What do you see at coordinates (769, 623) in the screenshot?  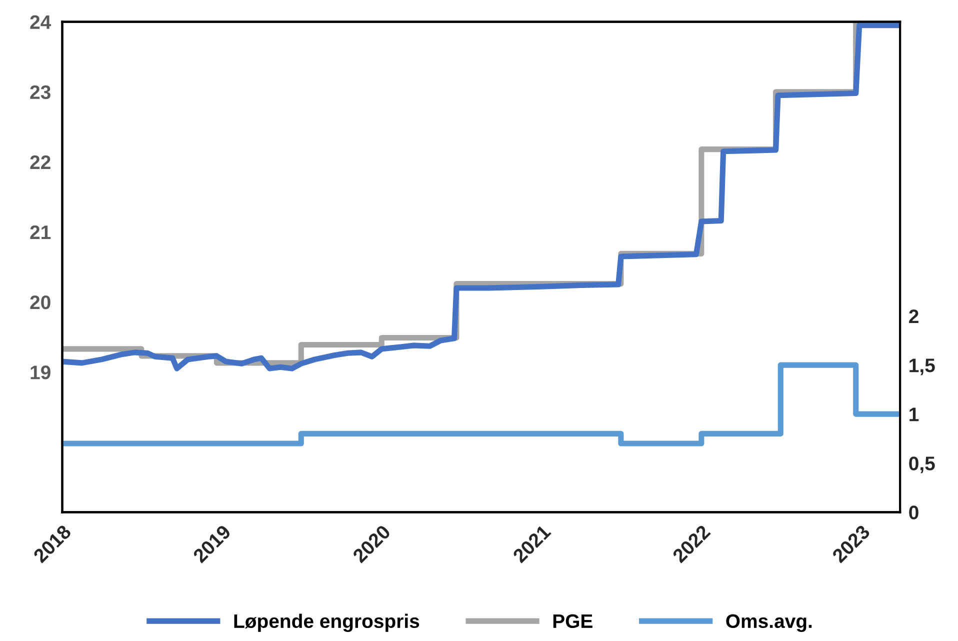 I see `legend-label: Oms.avg.` at bounding box center [769, 623].